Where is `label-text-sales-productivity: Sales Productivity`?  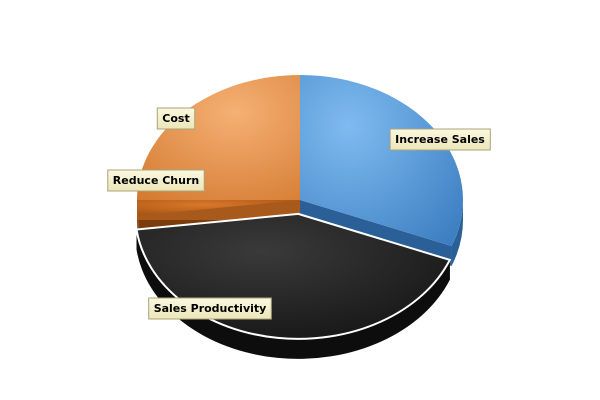
label-text-sales-productivity: Sales Productivity is located at coordinates (210, 308).